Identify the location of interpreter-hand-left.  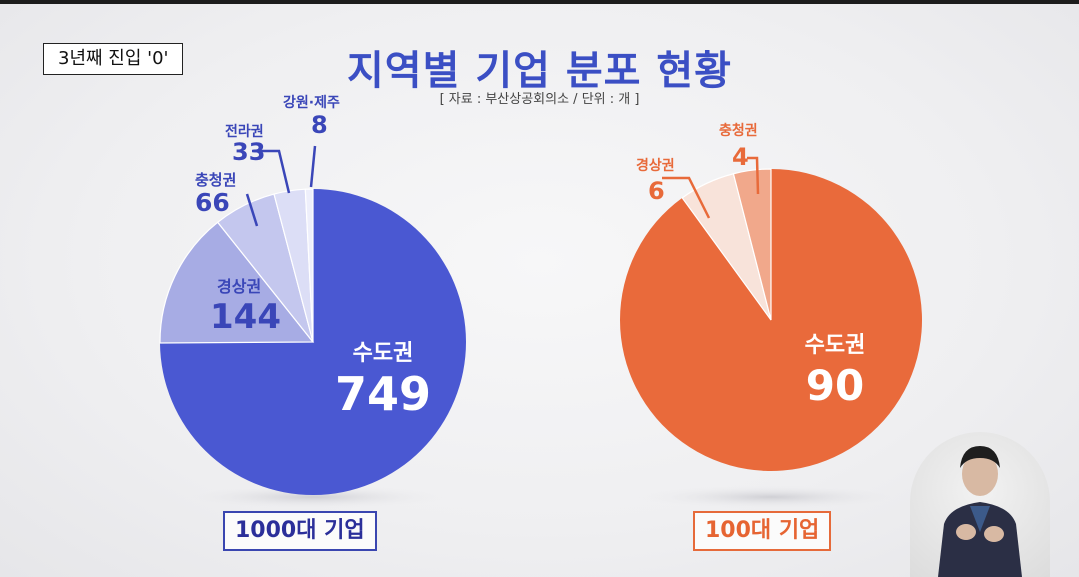
(966, 532).